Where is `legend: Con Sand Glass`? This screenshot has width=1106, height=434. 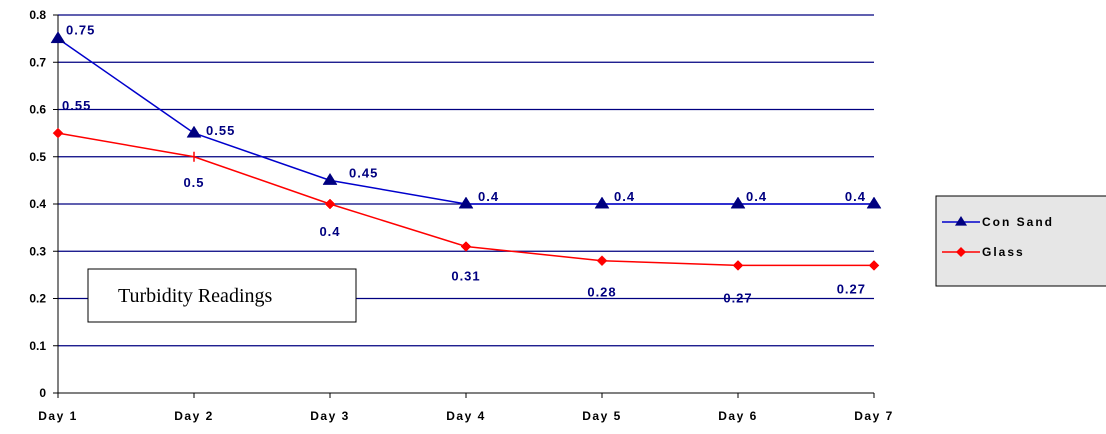 legend: Con Sand Glass is located at coordinates (1020, 241).